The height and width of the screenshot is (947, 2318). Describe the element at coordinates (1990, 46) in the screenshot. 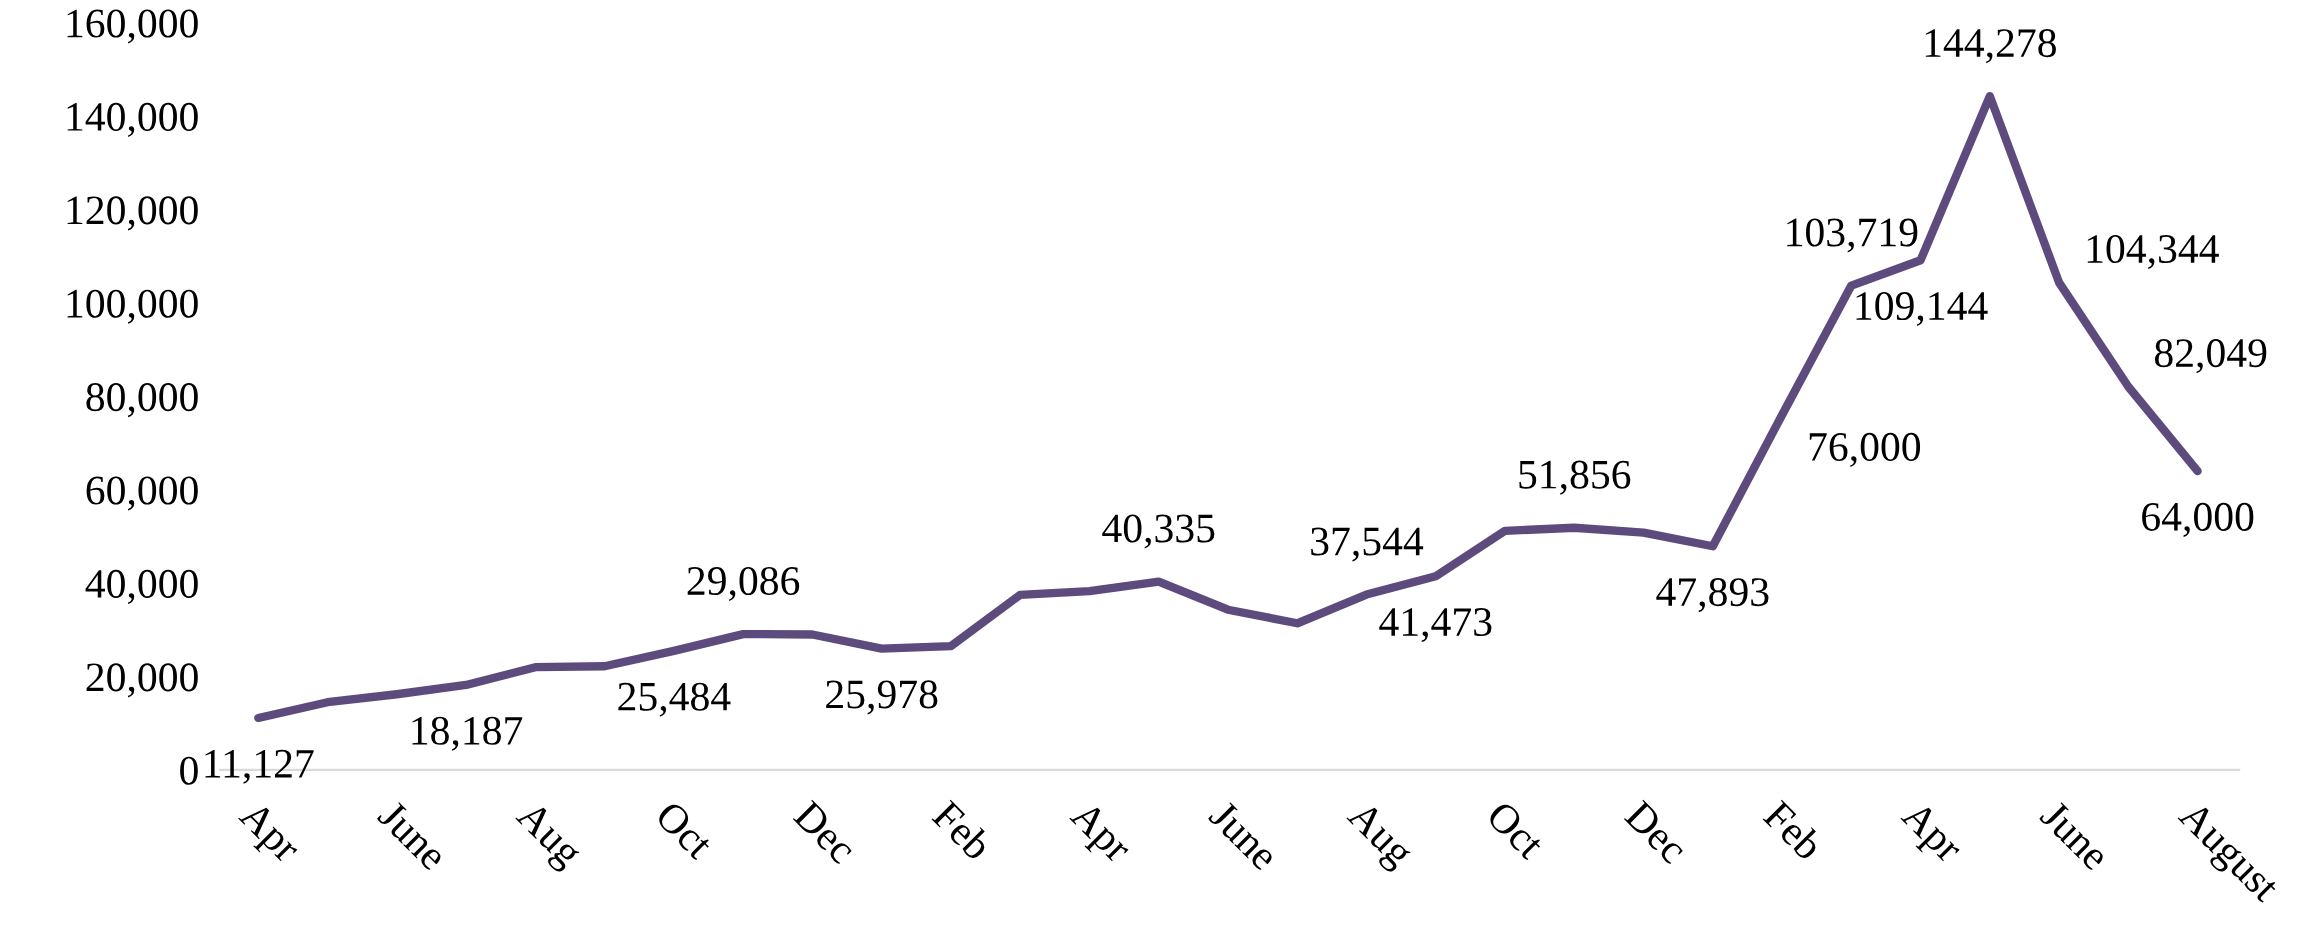

I see `data-label: 144,278` at that location.